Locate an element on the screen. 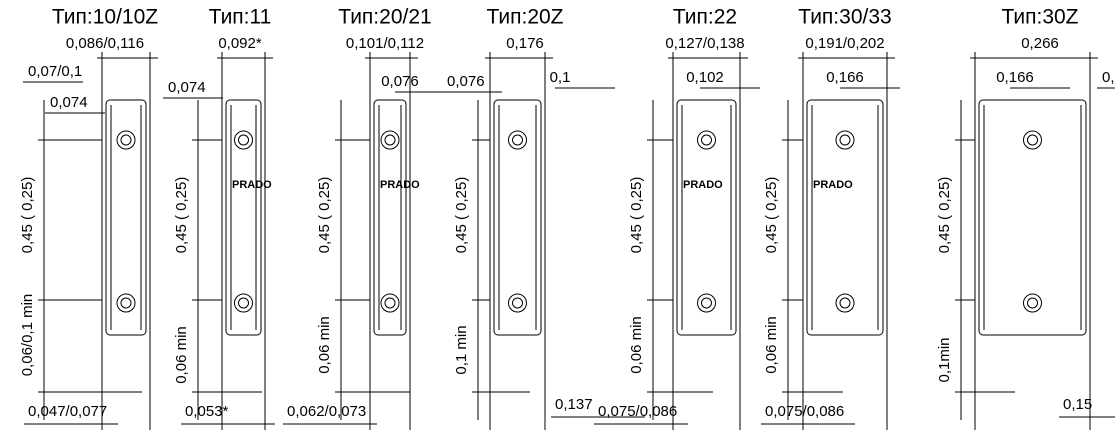 The height and width of the screenshot is (430, 1115). dim-label: 0,07/0,1 is located at coordinates (55, 71).